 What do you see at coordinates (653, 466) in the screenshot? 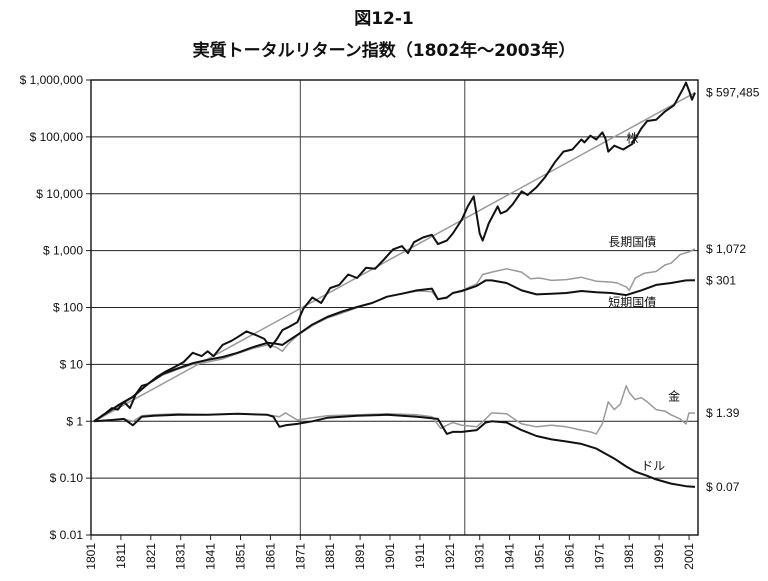
I see `series-label: ドル` at bounding box center [653, 466].